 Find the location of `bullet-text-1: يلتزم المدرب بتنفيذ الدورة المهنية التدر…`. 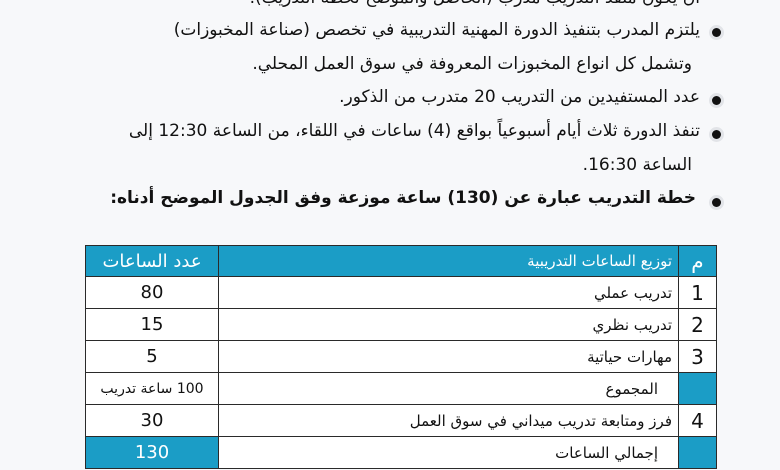

bullet-text-1: يلتزم المدرب بتنفيذ الدورة المهنية التدر… is located at coordinates (436, 30).